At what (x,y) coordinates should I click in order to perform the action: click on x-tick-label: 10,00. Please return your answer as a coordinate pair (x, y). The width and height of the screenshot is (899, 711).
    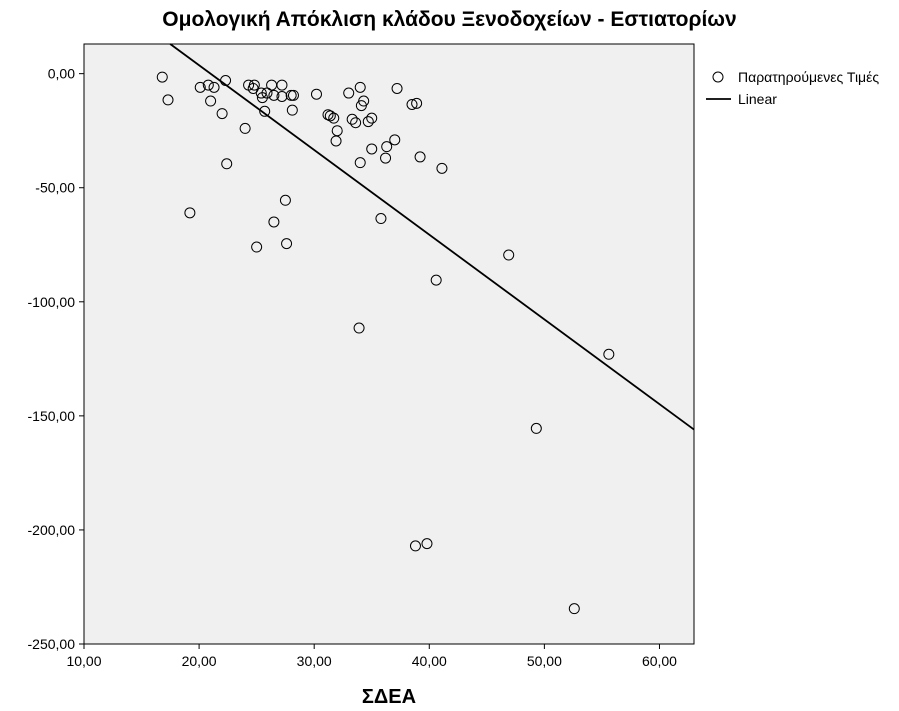
    Looking at the image, I should click on (83, 661).